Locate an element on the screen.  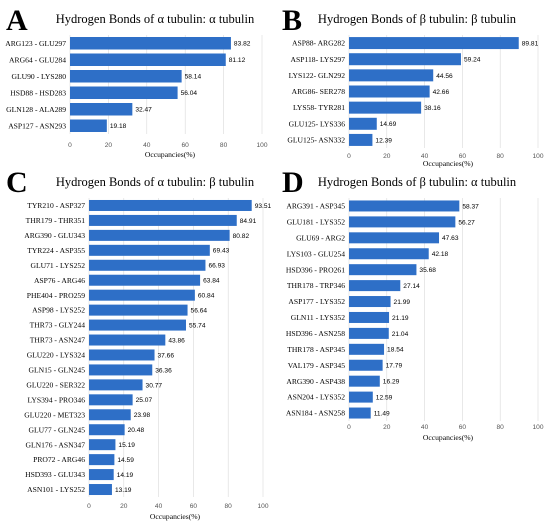
data-label: 56.27 is located at coordinates (466, 222).